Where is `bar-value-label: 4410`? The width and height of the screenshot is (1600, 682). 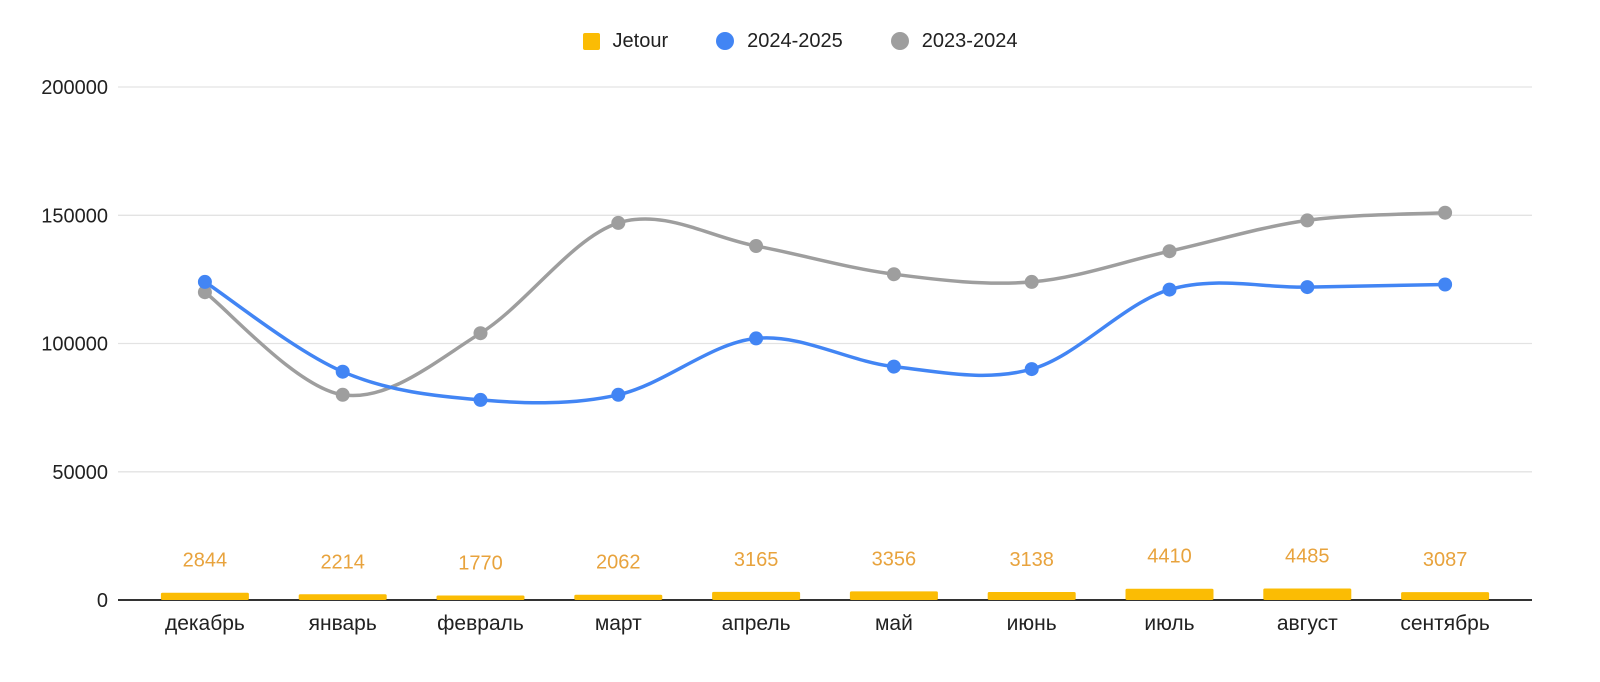
bar-value-label: 4410 is located at coordinates (1169, 557).